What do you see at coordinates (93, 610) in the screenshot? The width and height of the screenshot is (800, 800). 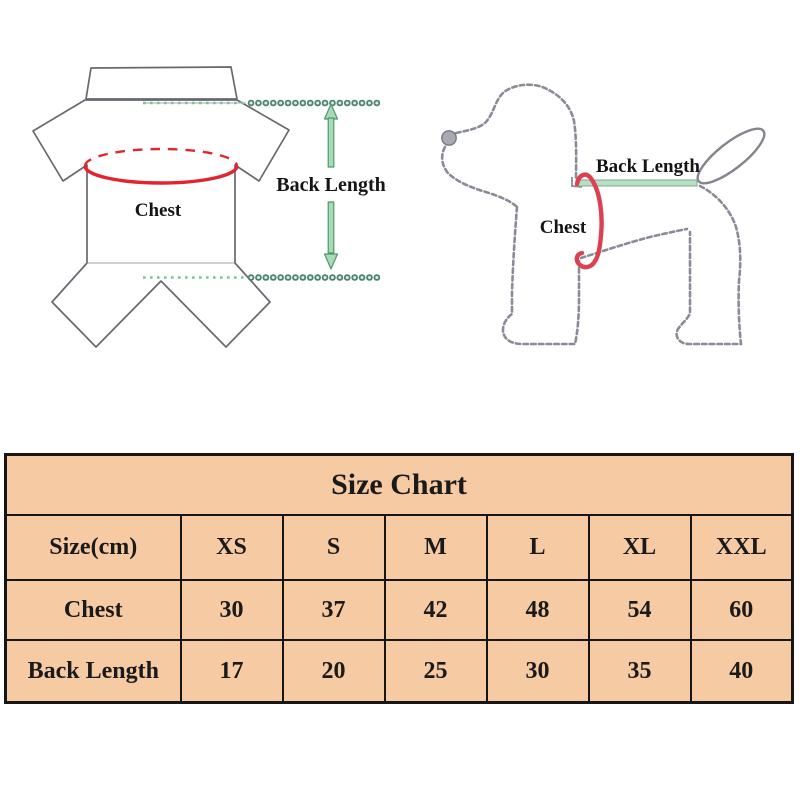 I see `chest-row-label: Chest` at bounding box center [93, 610].